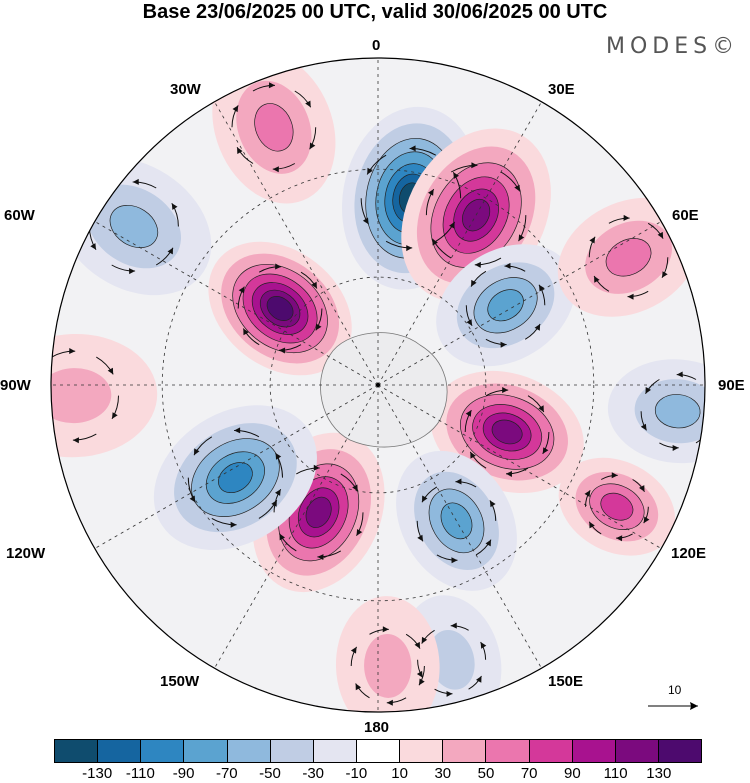 Image resolution: width=750 pixels, height=783 pixels. Describe the element at coordinates (561, 89) in the screenshot. I see `lon-label-30e: 30E` at that location.